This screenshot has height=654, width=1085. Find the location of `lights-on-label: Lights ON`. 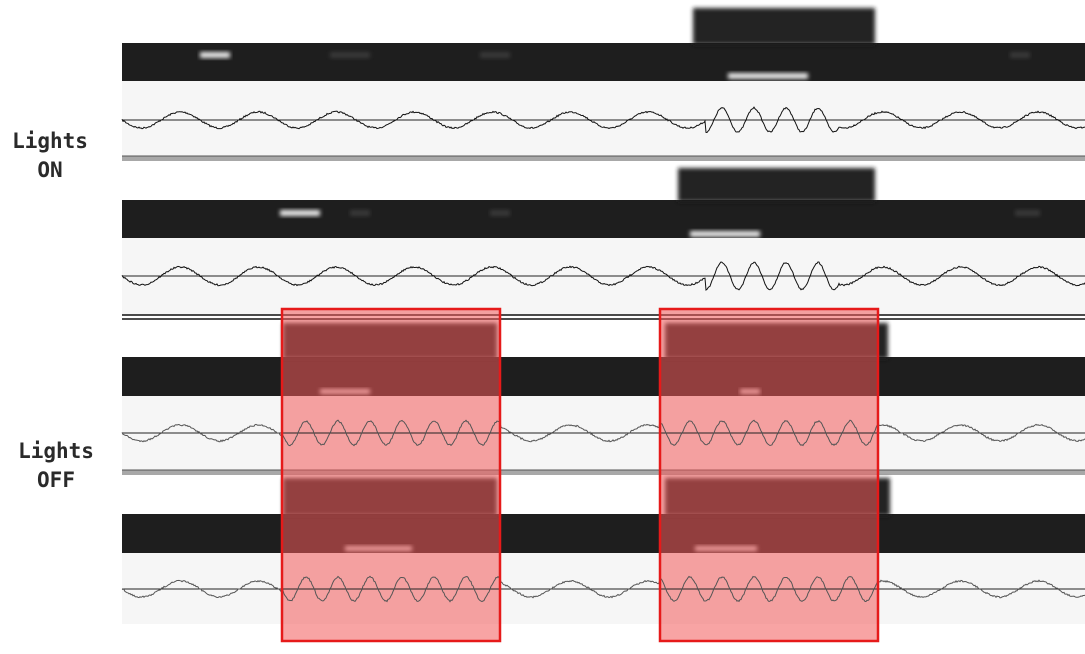

lights-on-label: Lights ON is located at coordinates (52, 156).